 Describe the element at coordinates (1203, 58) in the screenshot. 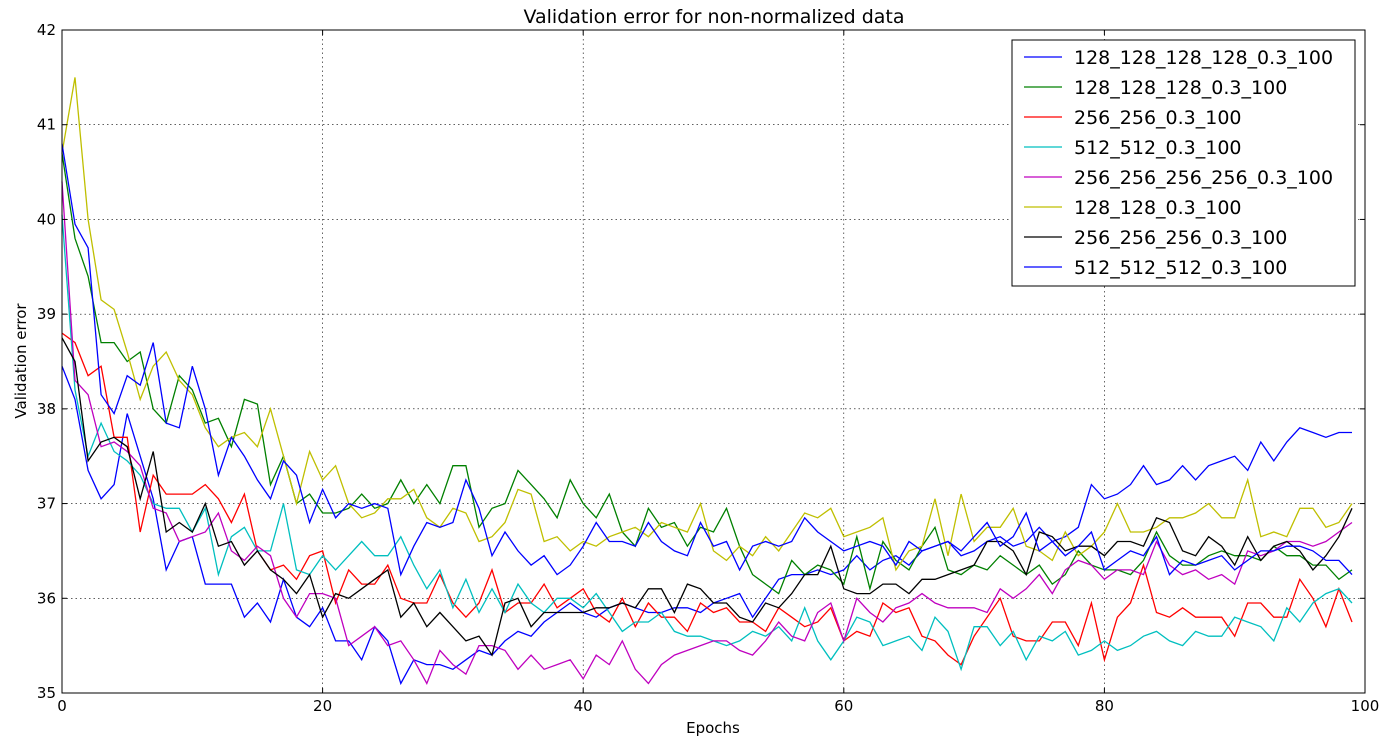

I see `legend-label: 128_128_128_128_0.3_100` at that location.